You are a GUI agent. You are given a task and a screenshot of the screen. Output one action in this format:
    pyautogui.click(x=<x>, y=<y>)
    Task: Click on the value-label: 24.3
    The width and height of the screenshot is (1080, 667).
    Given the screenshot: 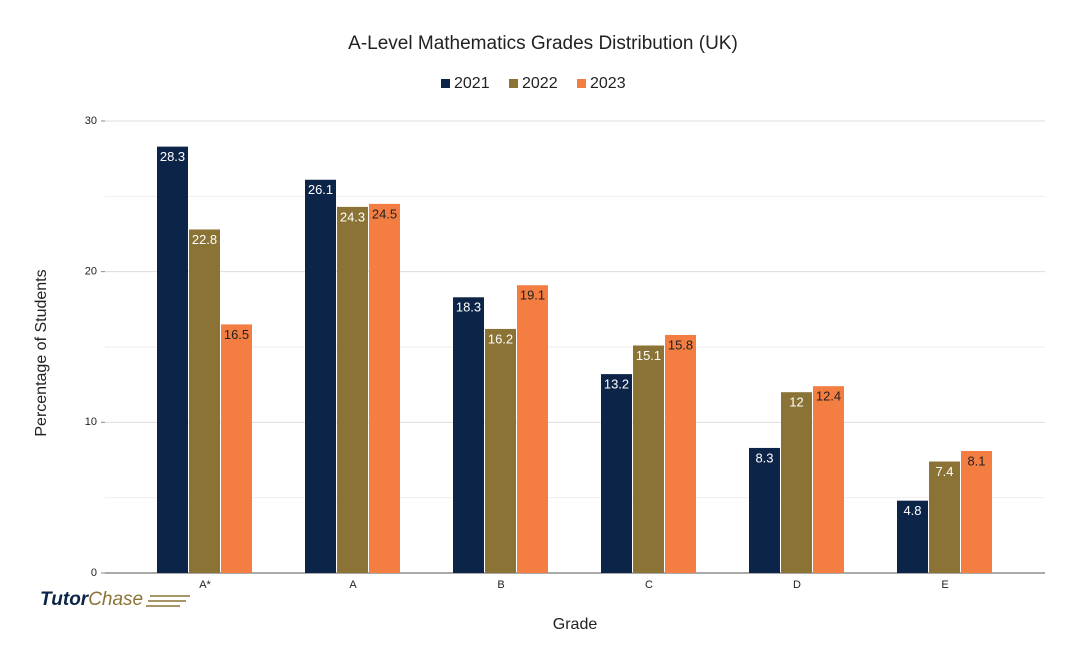 What is the action you would take?
    pyautogui.click(x=352, y=216)
    